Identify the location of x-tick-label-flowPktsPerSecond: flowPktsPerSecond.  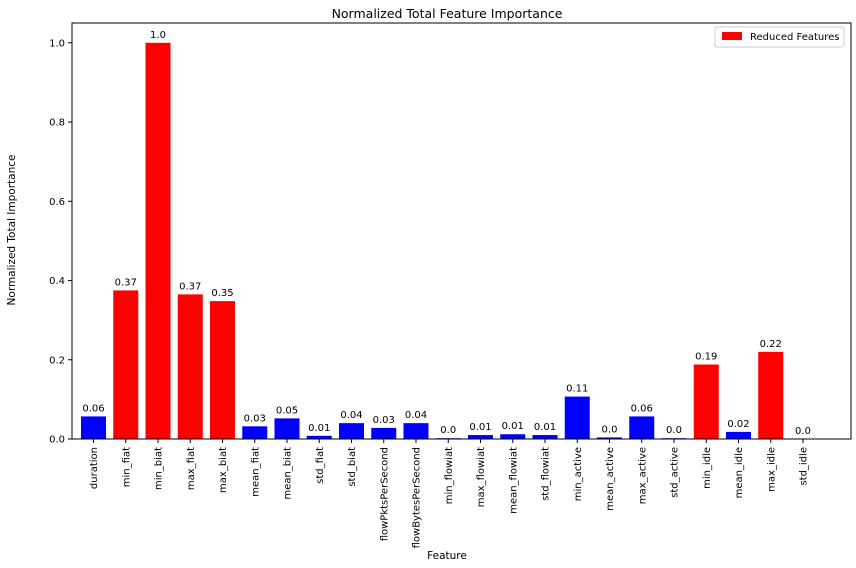
(384, 494).